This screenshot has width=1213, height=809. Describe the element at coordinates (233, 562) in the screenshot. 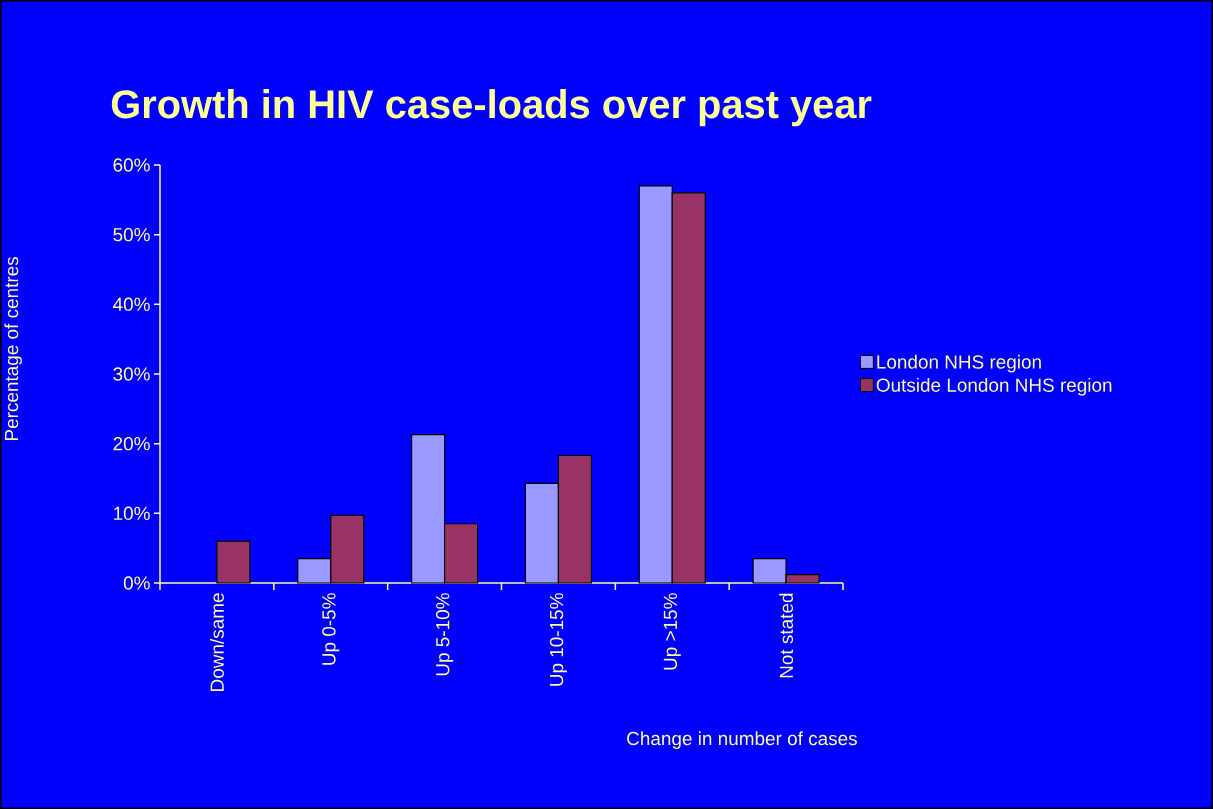

I see `bar` at that location.